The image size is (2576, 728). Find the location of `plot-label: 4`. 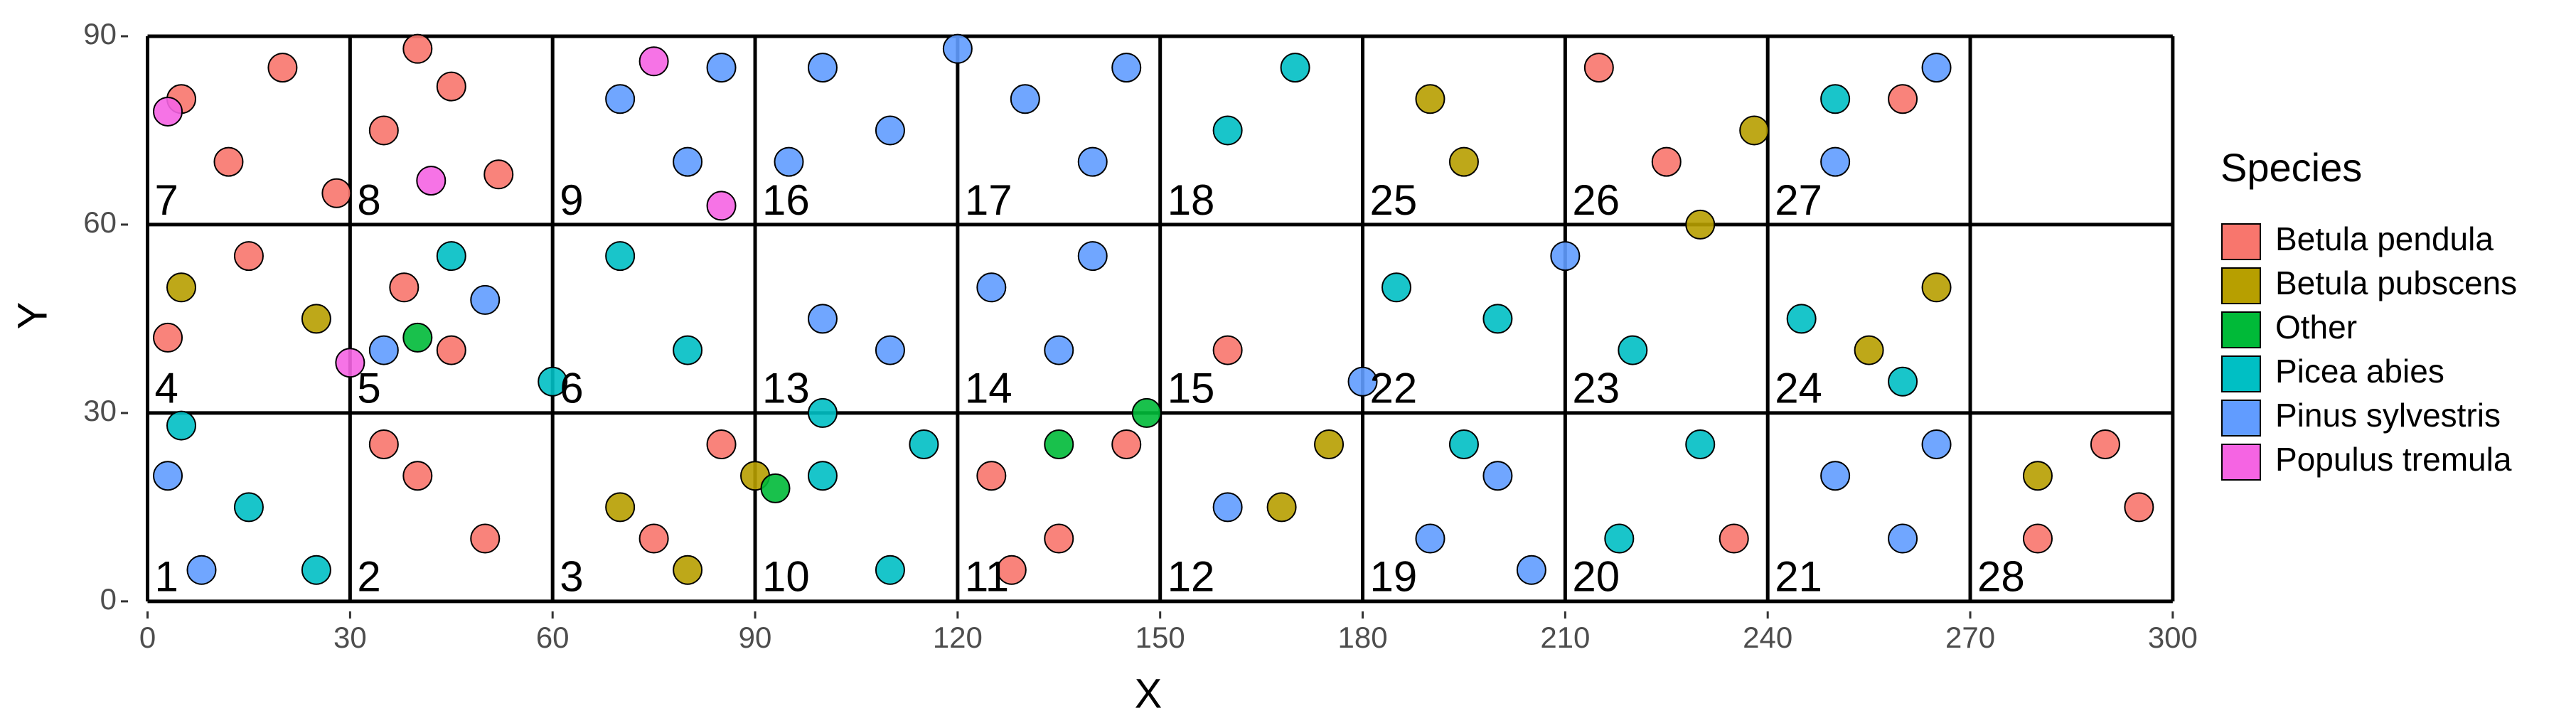

plot-label: 4 is located at coordinates (166, 388).